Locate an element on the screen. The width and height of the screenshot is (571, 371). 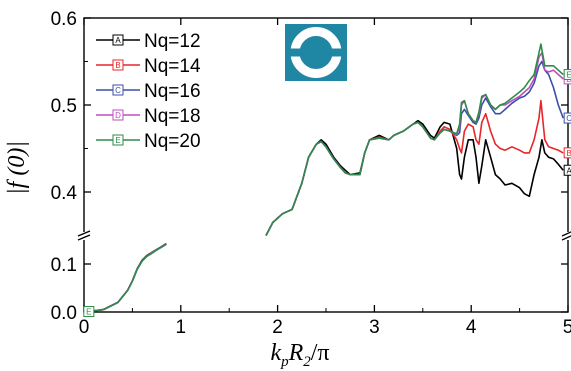
series-end-marker: B is located at coordinates (567, 153).